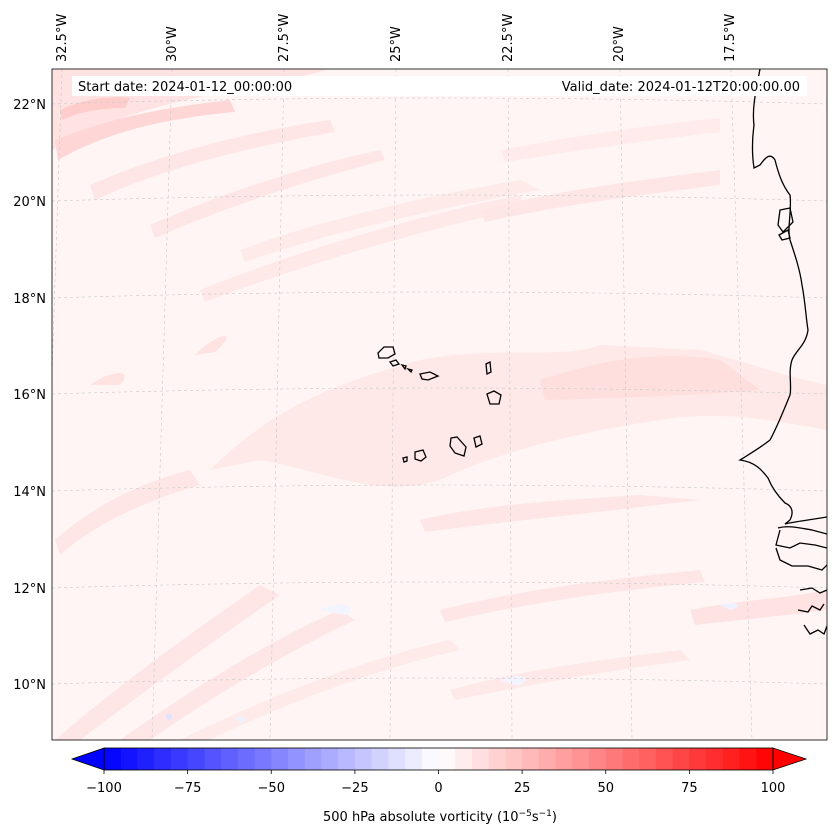 The width and height of the screenshot is (837, 839). I want to click on colorbar-tick-label: 25, so click(522, 788).